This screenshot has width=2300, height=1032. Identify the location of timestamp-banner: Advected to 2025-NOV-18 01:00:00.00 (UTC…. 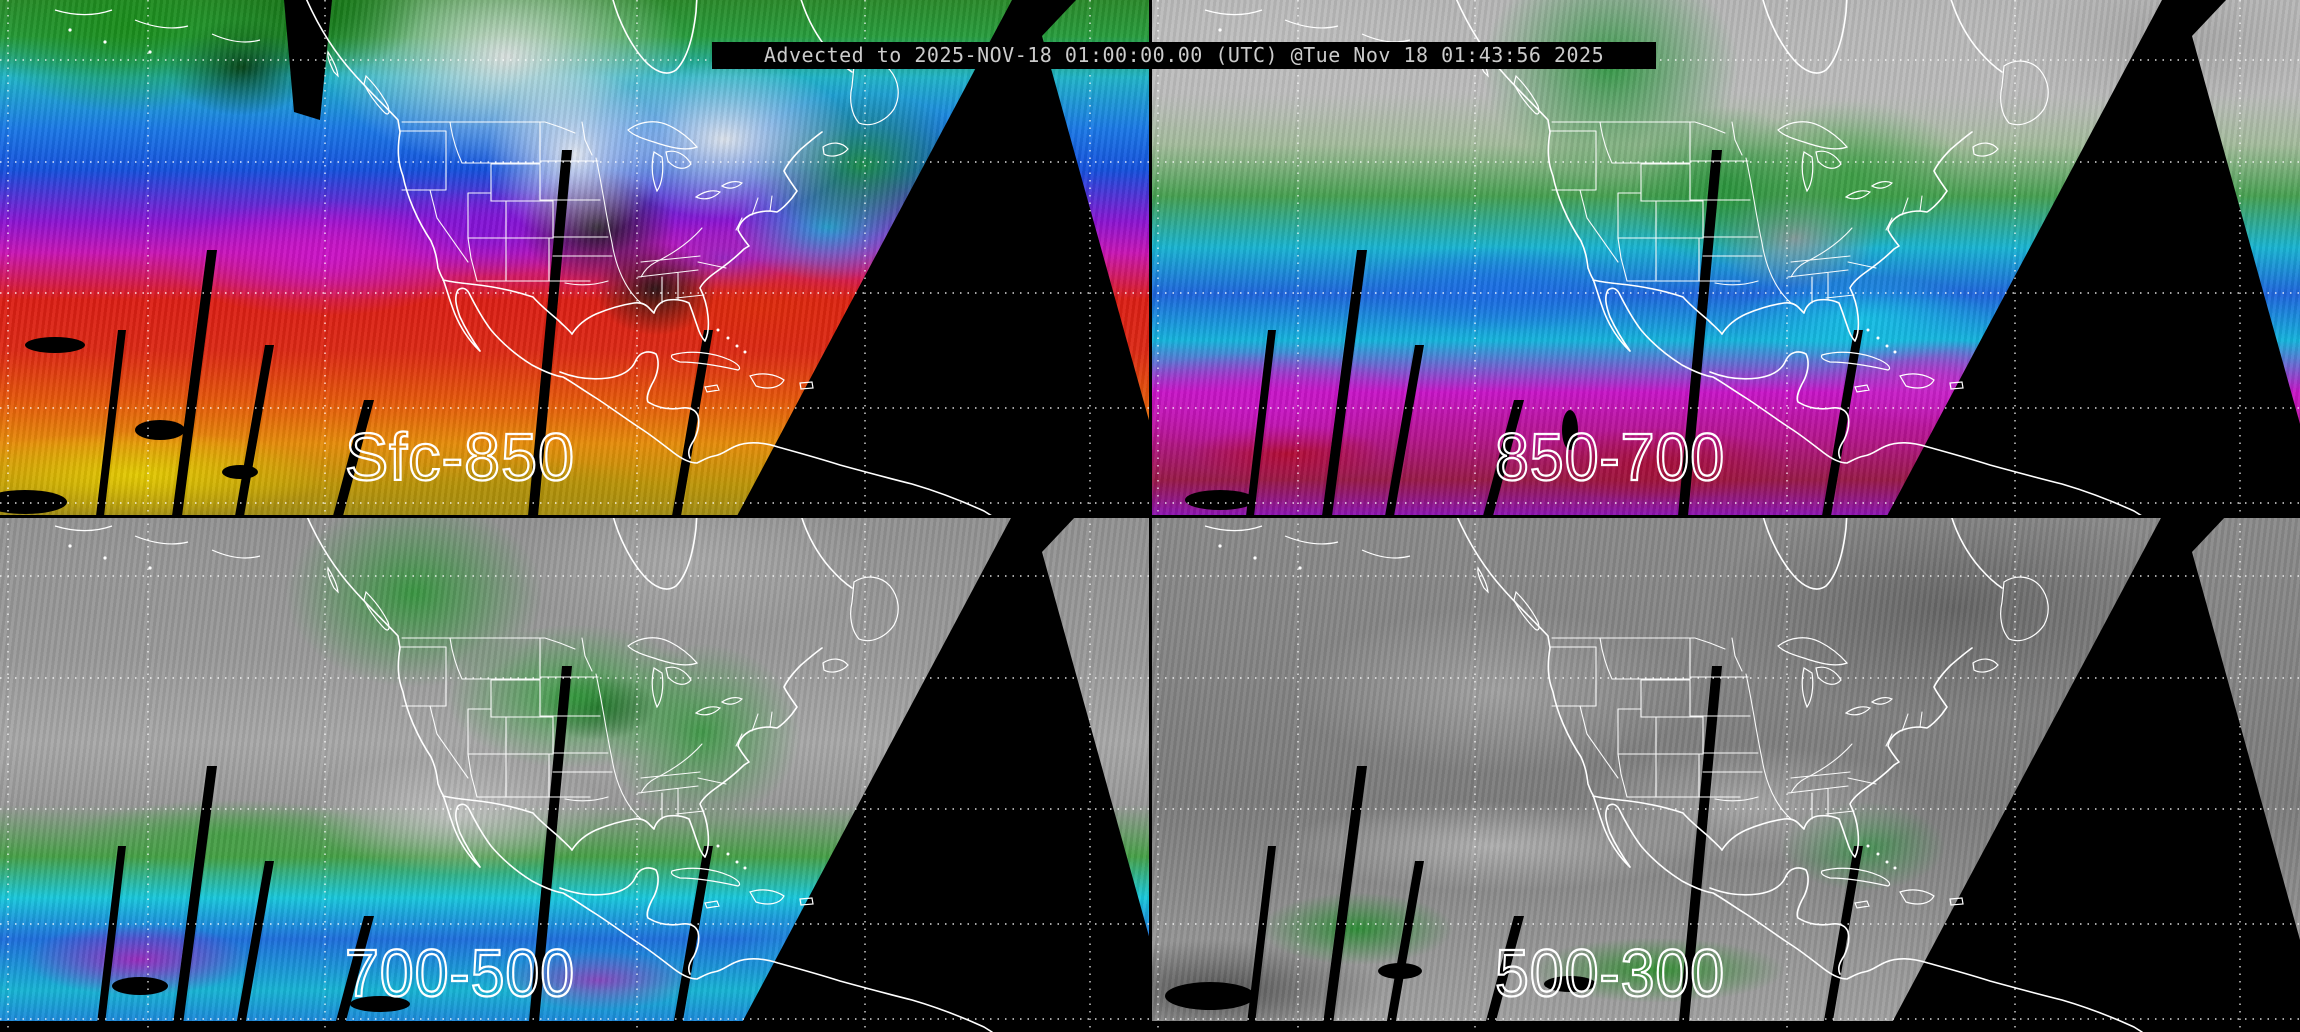
(1184, 55).